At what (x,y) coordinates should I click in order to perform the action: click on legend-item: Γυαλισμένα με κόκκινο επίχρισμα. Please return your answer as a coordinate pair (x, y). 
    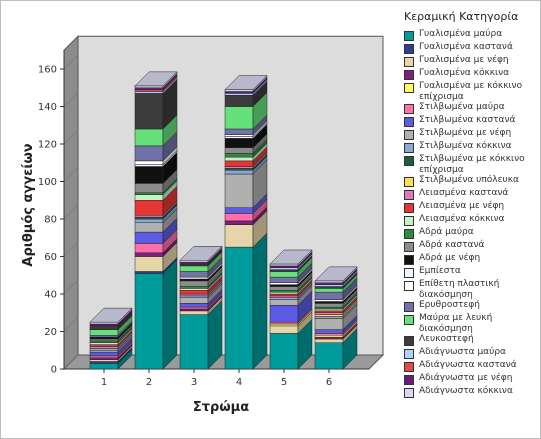
    Looking at the image, I should click on (471, 91).